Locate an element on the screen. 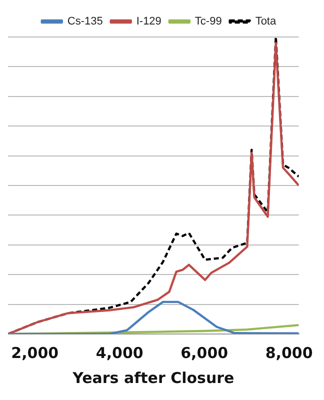  legend-label: Cs-135 is located at coordinates (85, 22).